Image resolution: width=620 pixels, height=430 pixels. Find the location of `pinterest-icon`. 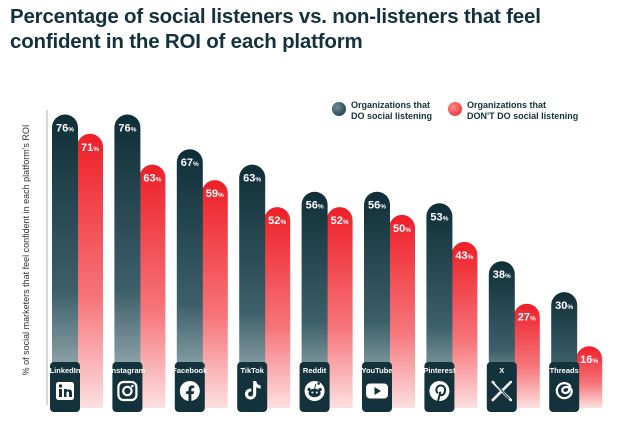

pinterest-icon is located at coordinates (439, 391).